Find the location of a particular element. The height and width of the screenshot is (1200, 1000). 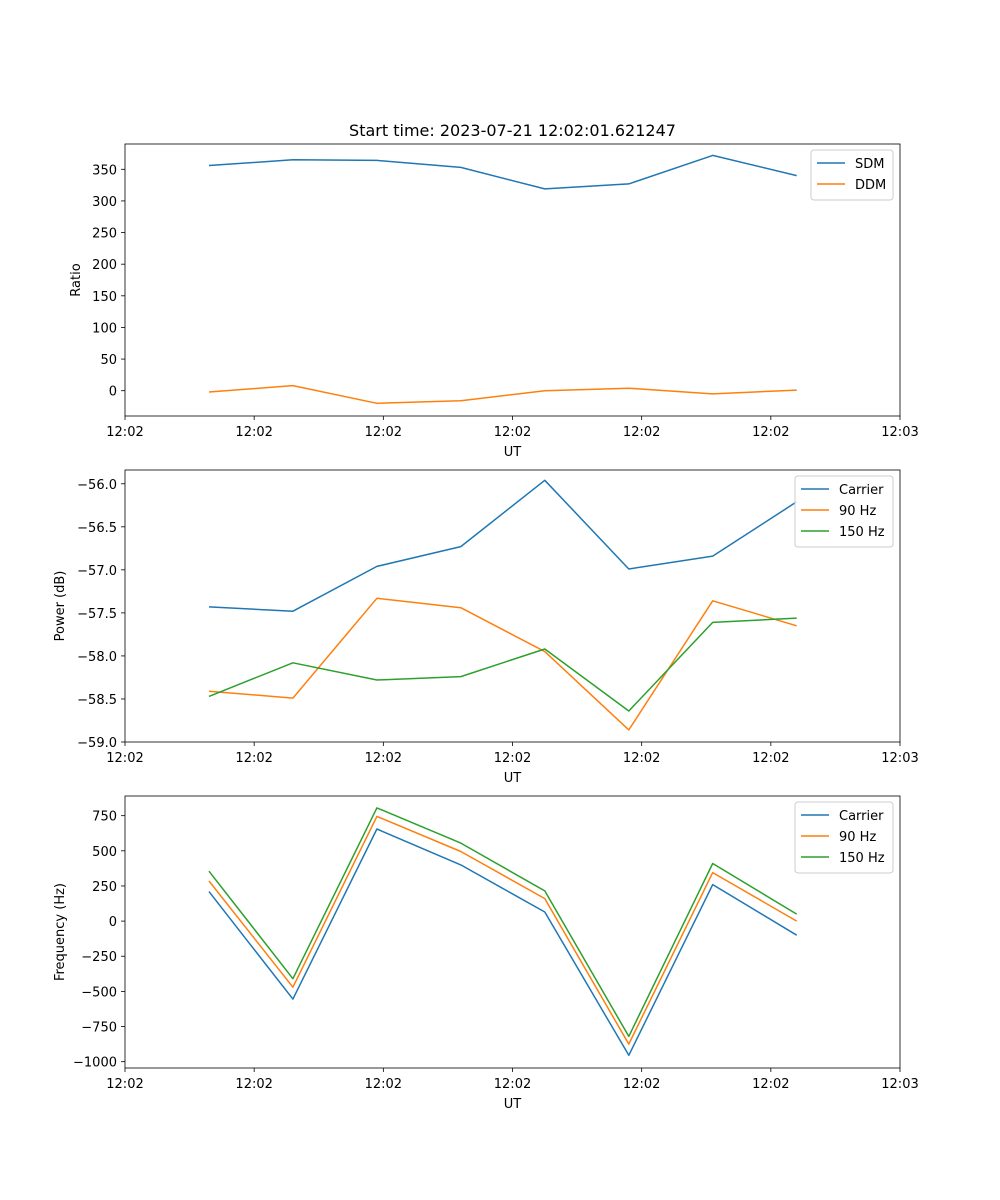

y-tick-label: −57.5 is located at coordinates (97, 614).